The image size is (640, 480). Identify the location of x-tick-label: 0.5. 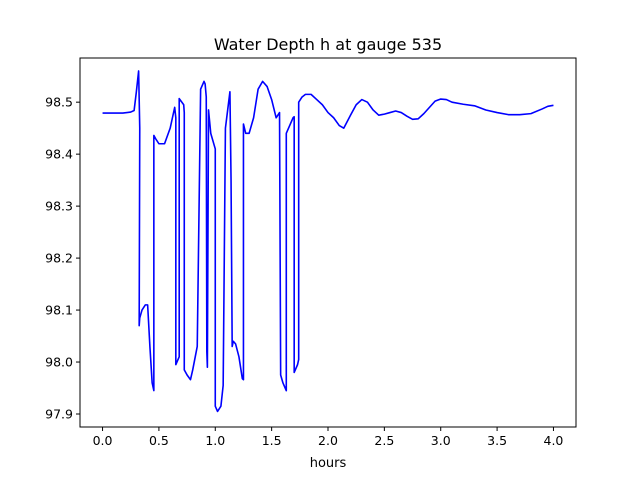
(159, 440).